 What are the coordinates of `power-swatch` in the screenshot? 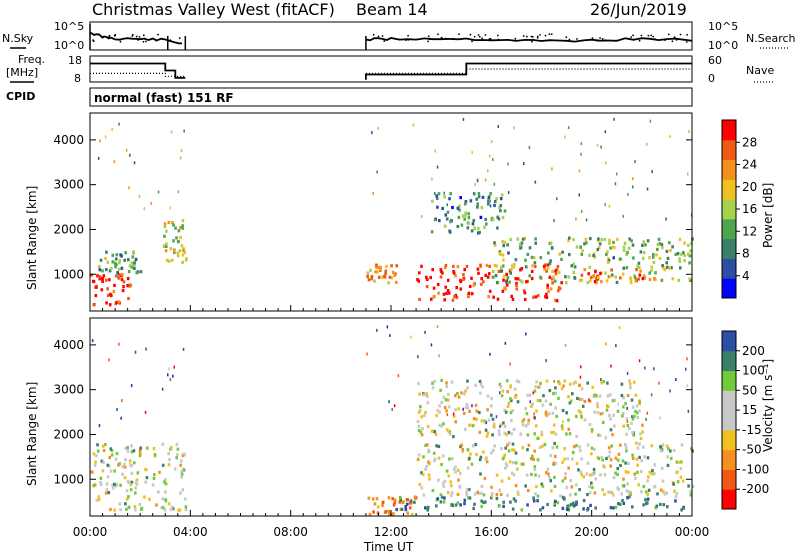 It's located at (729, 288).